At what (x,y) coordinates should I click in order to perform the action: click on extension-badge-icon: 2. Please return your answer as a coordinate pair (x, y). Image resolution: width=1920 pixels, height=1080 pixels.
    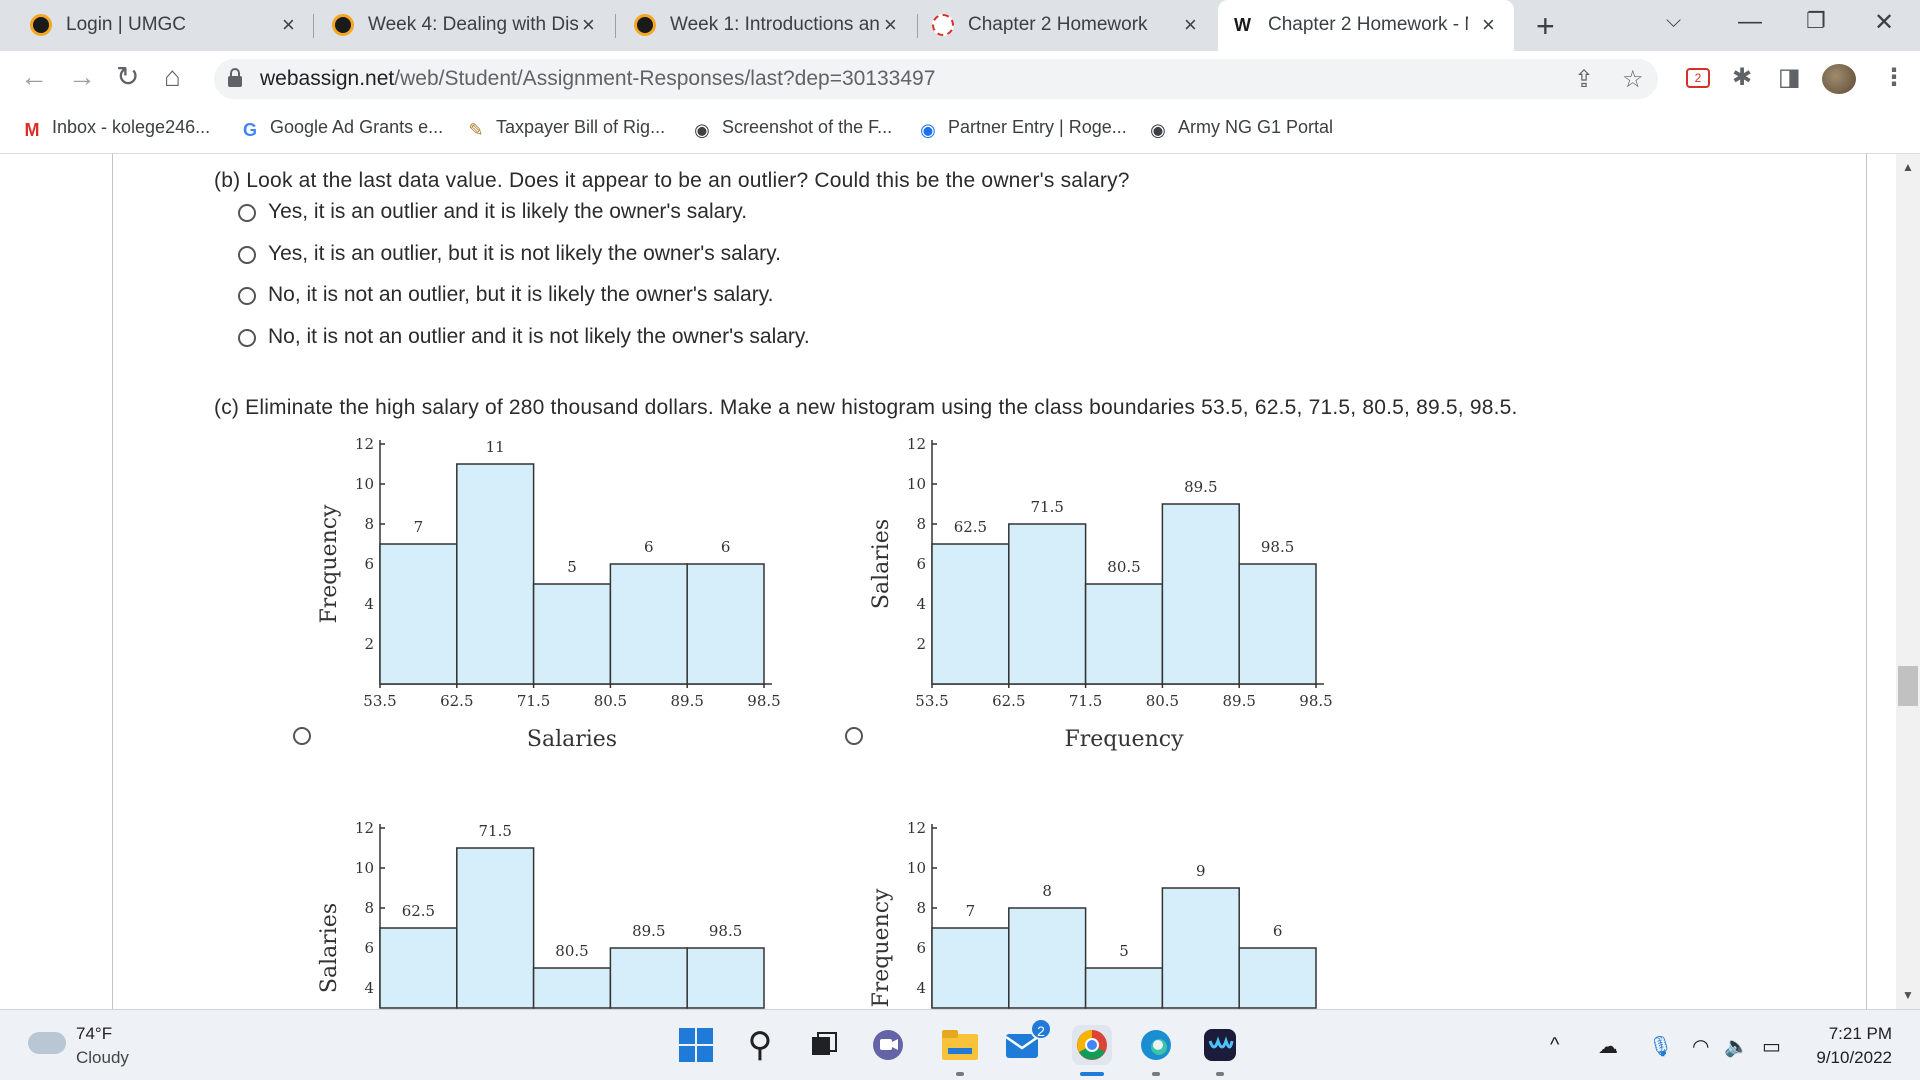
    Looking at the image, I should click on (1698, 78).